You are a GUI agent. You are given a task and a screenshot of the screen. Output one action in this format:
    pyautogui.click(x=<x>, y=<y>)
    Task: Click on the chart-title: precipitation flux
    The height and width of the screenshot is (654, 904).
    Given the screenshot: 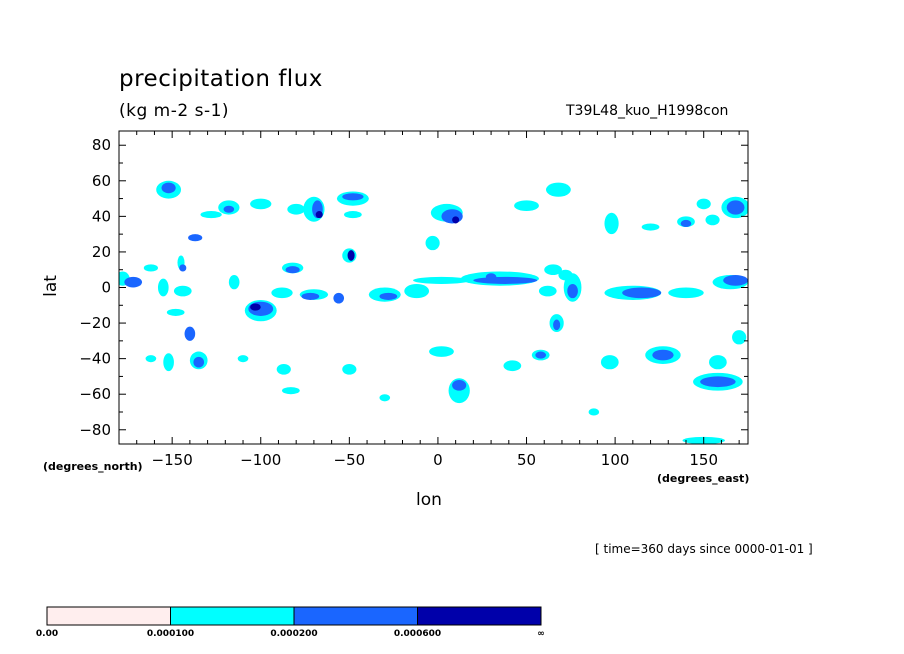 What is the action you would take?
    pyautogui.click(x=221, y=79)
    